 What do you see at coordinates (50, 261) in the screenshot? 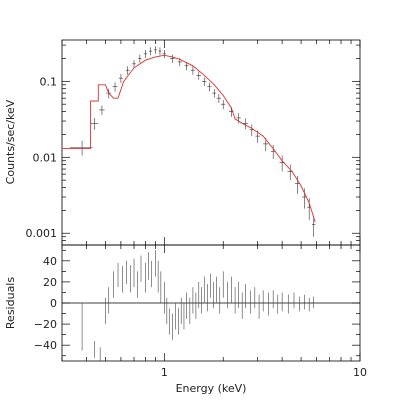
I see `bottom-y-tick-label: 40` at bounding box center [50, 261].